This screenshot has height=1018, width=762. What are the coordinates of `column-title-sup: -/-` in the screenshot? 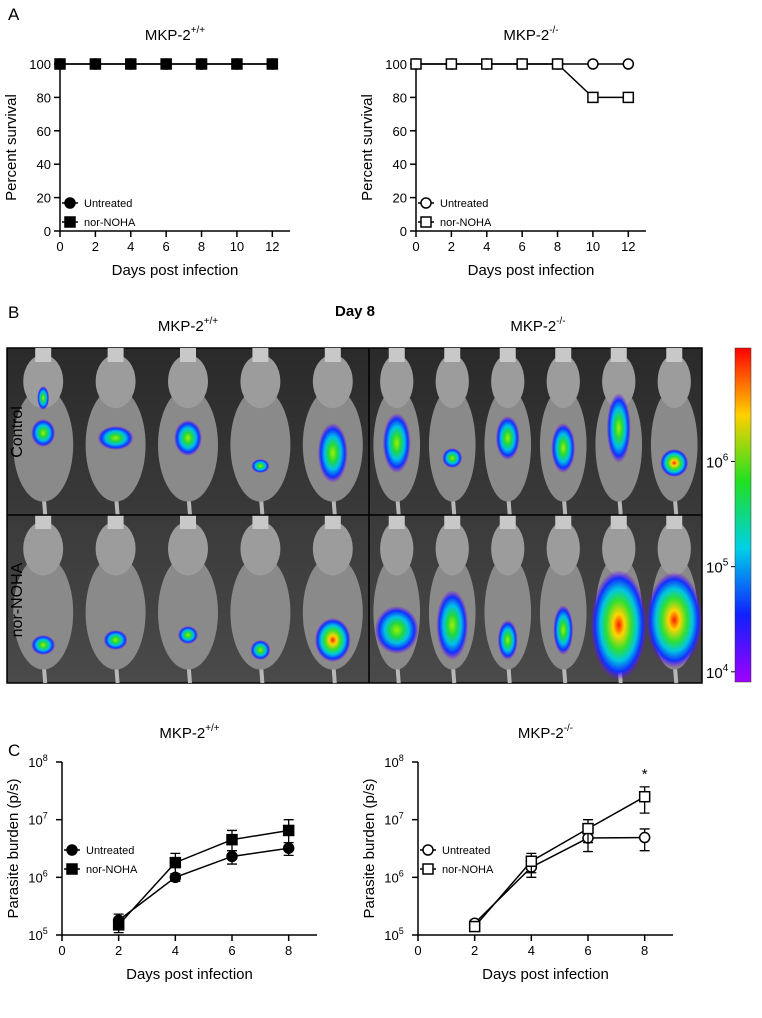 It's located at (560, 321).